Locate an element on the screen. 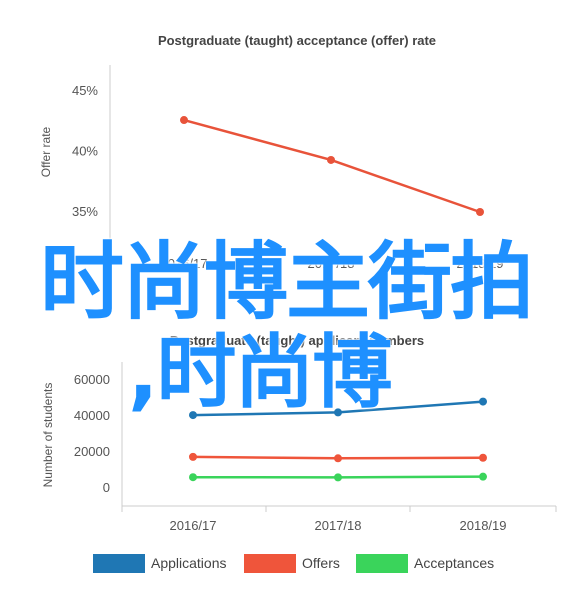  chart2-y-tick-label: 20000 is located at coordinates (92, 451).